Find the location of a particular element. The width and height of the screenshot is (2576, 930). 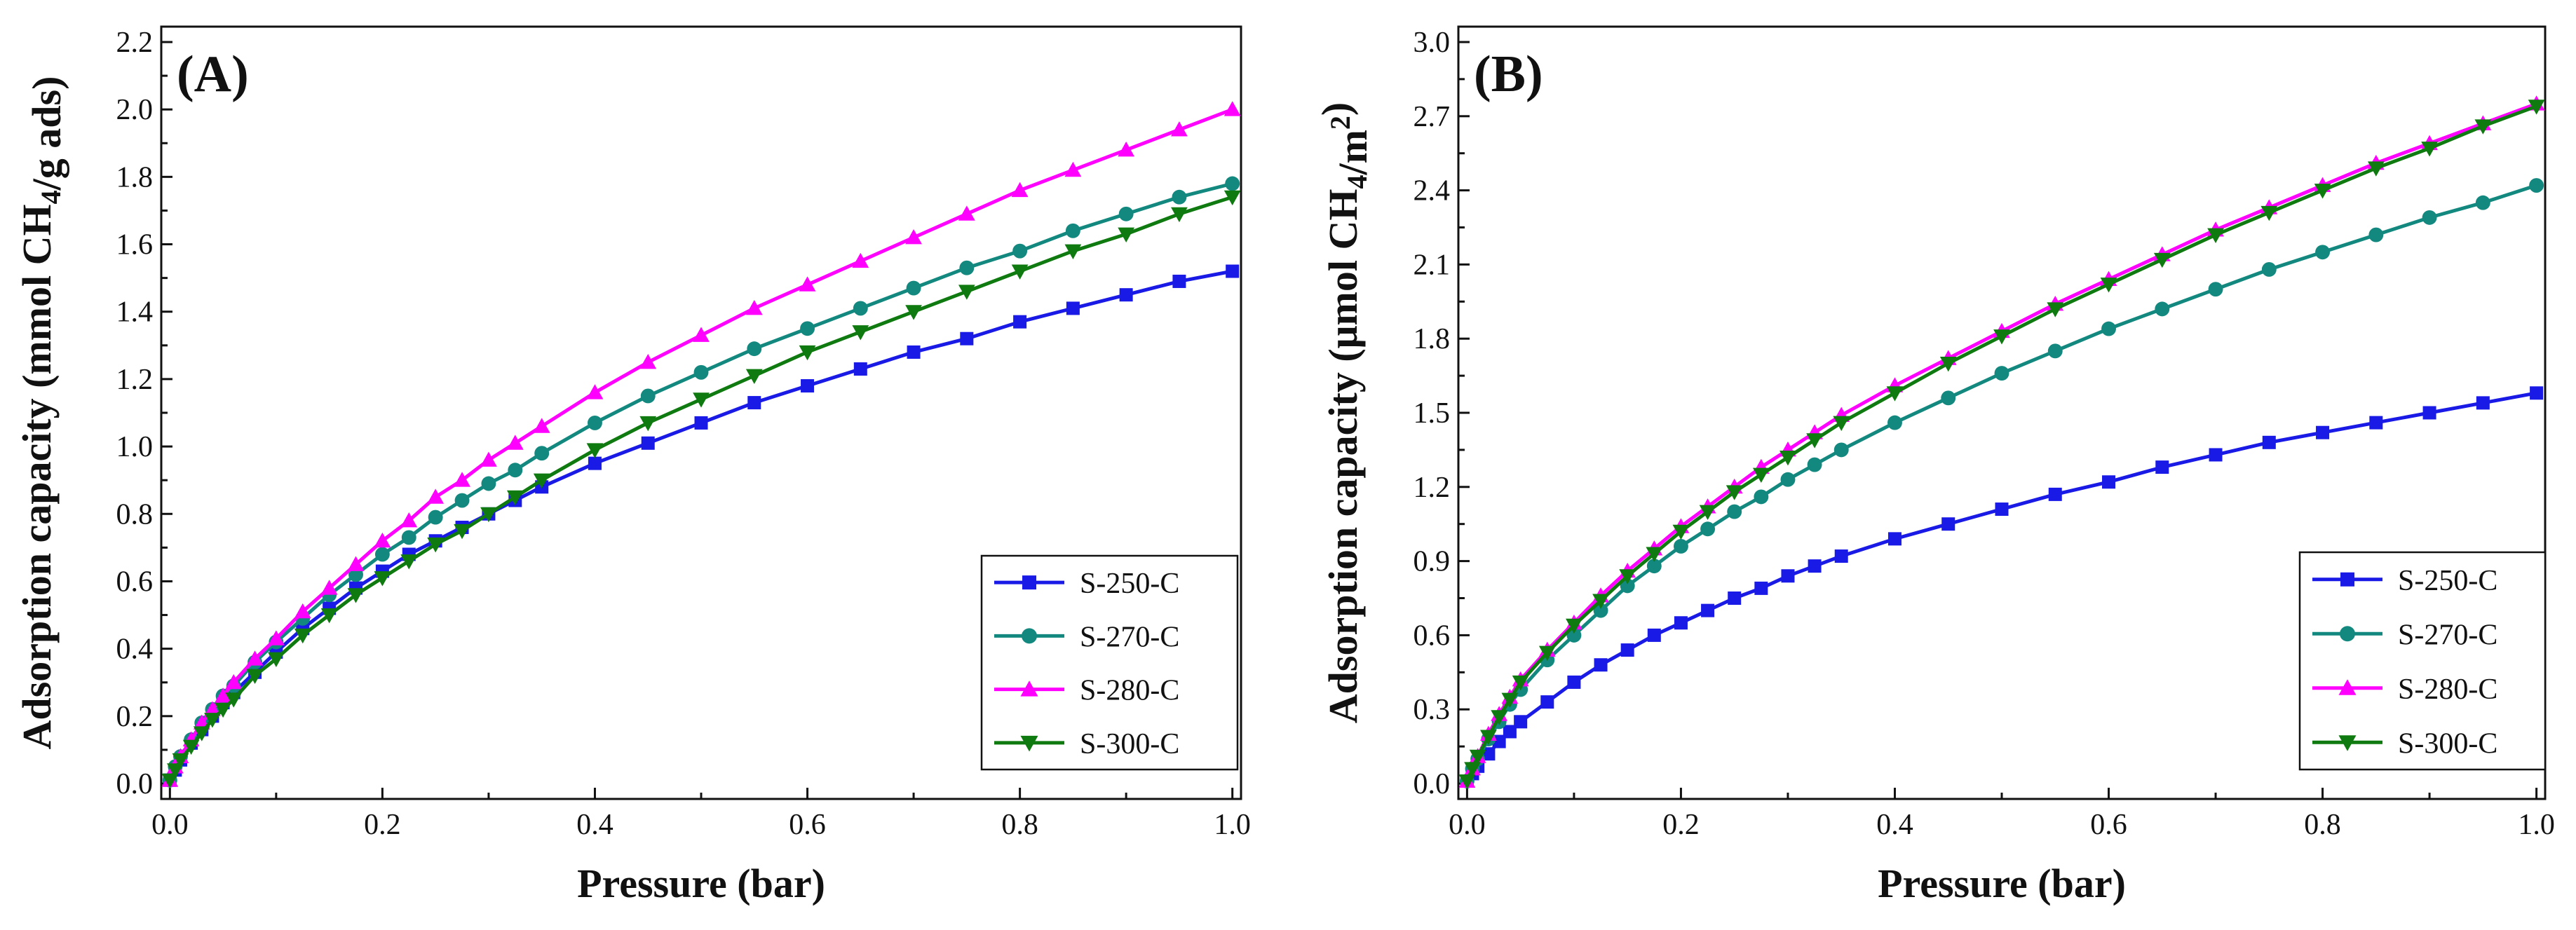

panel-b-y-tick-label: 1.2 is located at coordinates (1432, 488).